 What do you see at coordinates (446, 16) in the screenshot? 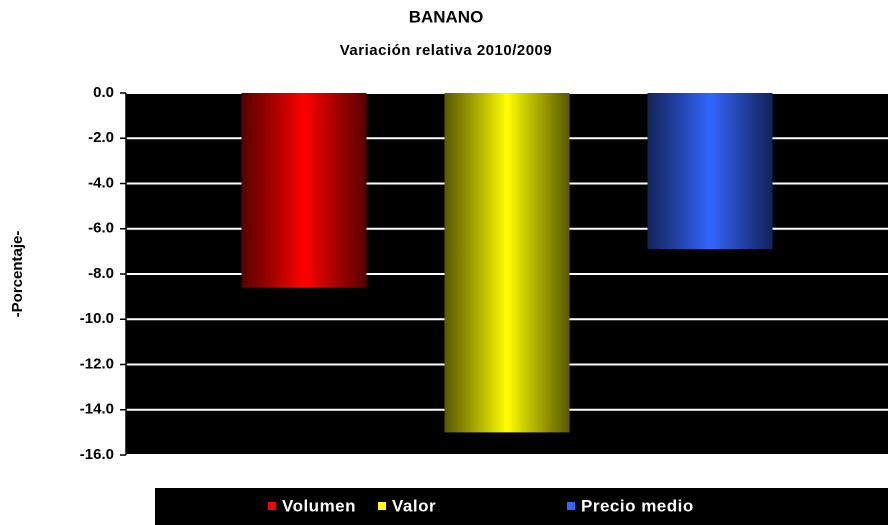
I see `chart-title: BANANO` at bounding box center [446, 16].